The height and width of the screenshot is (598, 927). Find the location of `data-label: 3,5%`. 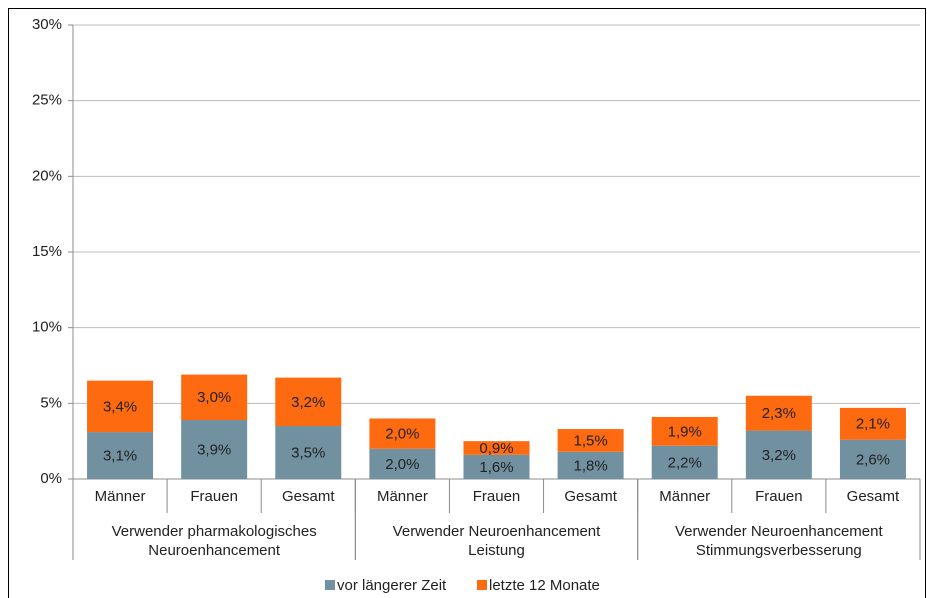

data-label: 3,5% is located at coordinates (308, 452).